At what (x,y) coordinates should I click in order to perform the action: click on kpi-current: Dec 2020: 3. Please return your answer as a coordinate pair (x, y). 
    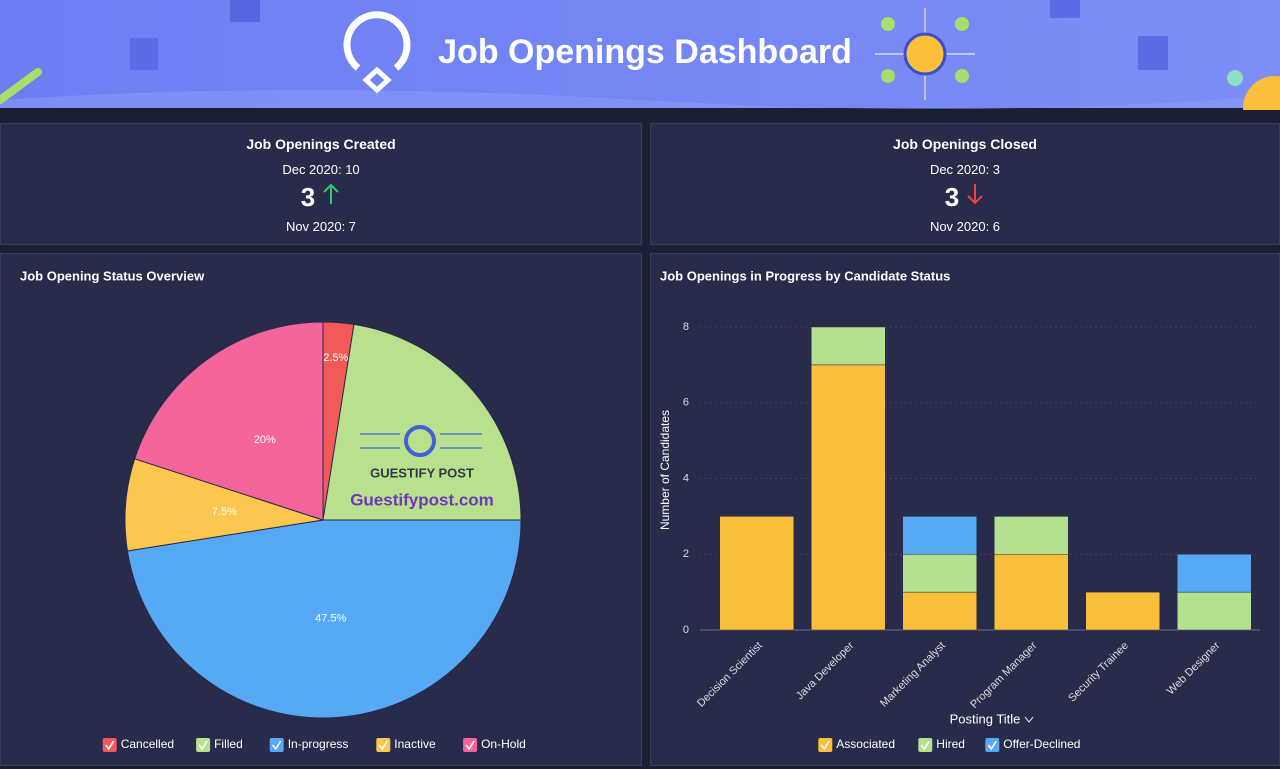
    Looking at the image, I should click on (965, 169).